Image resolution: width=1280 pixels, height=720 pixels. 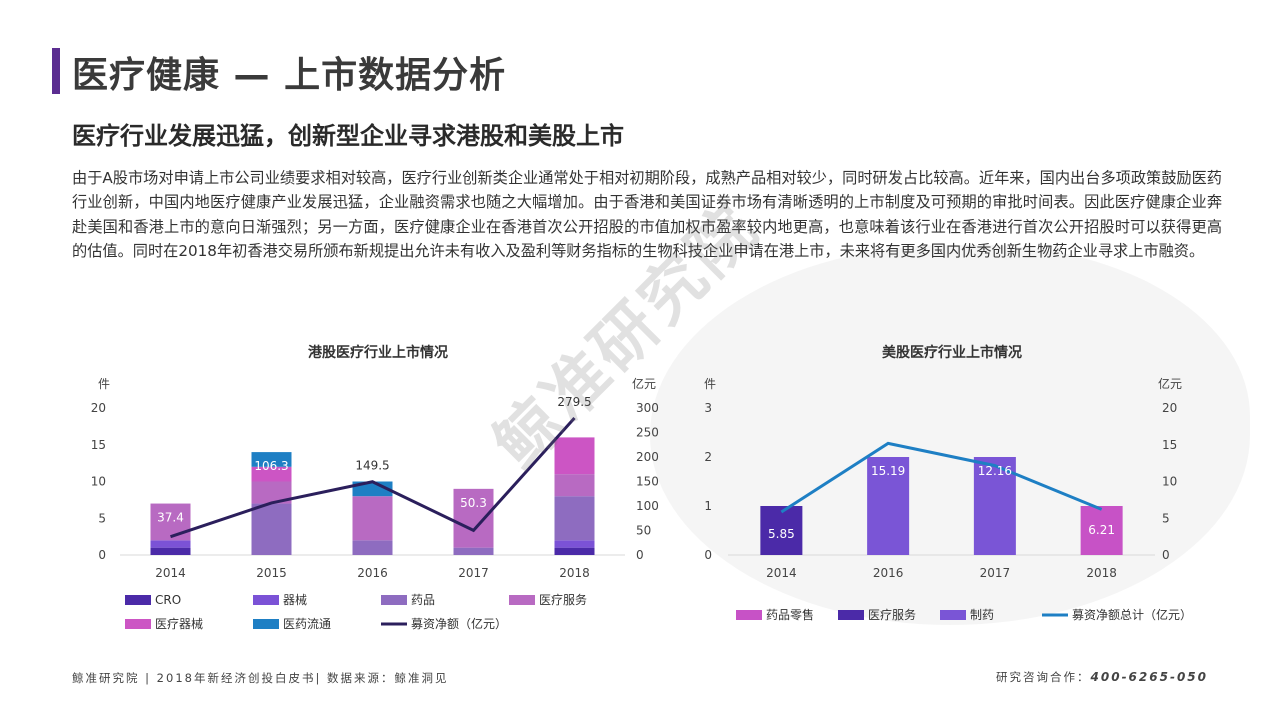 What do you see at coordinates (260, 678) in the screenshot?
I see `footer-source: 鲸准研究院 | 2018年新经济创投白皮书| 数据来源：鲸准洞见` at bounding box center [260, 678].